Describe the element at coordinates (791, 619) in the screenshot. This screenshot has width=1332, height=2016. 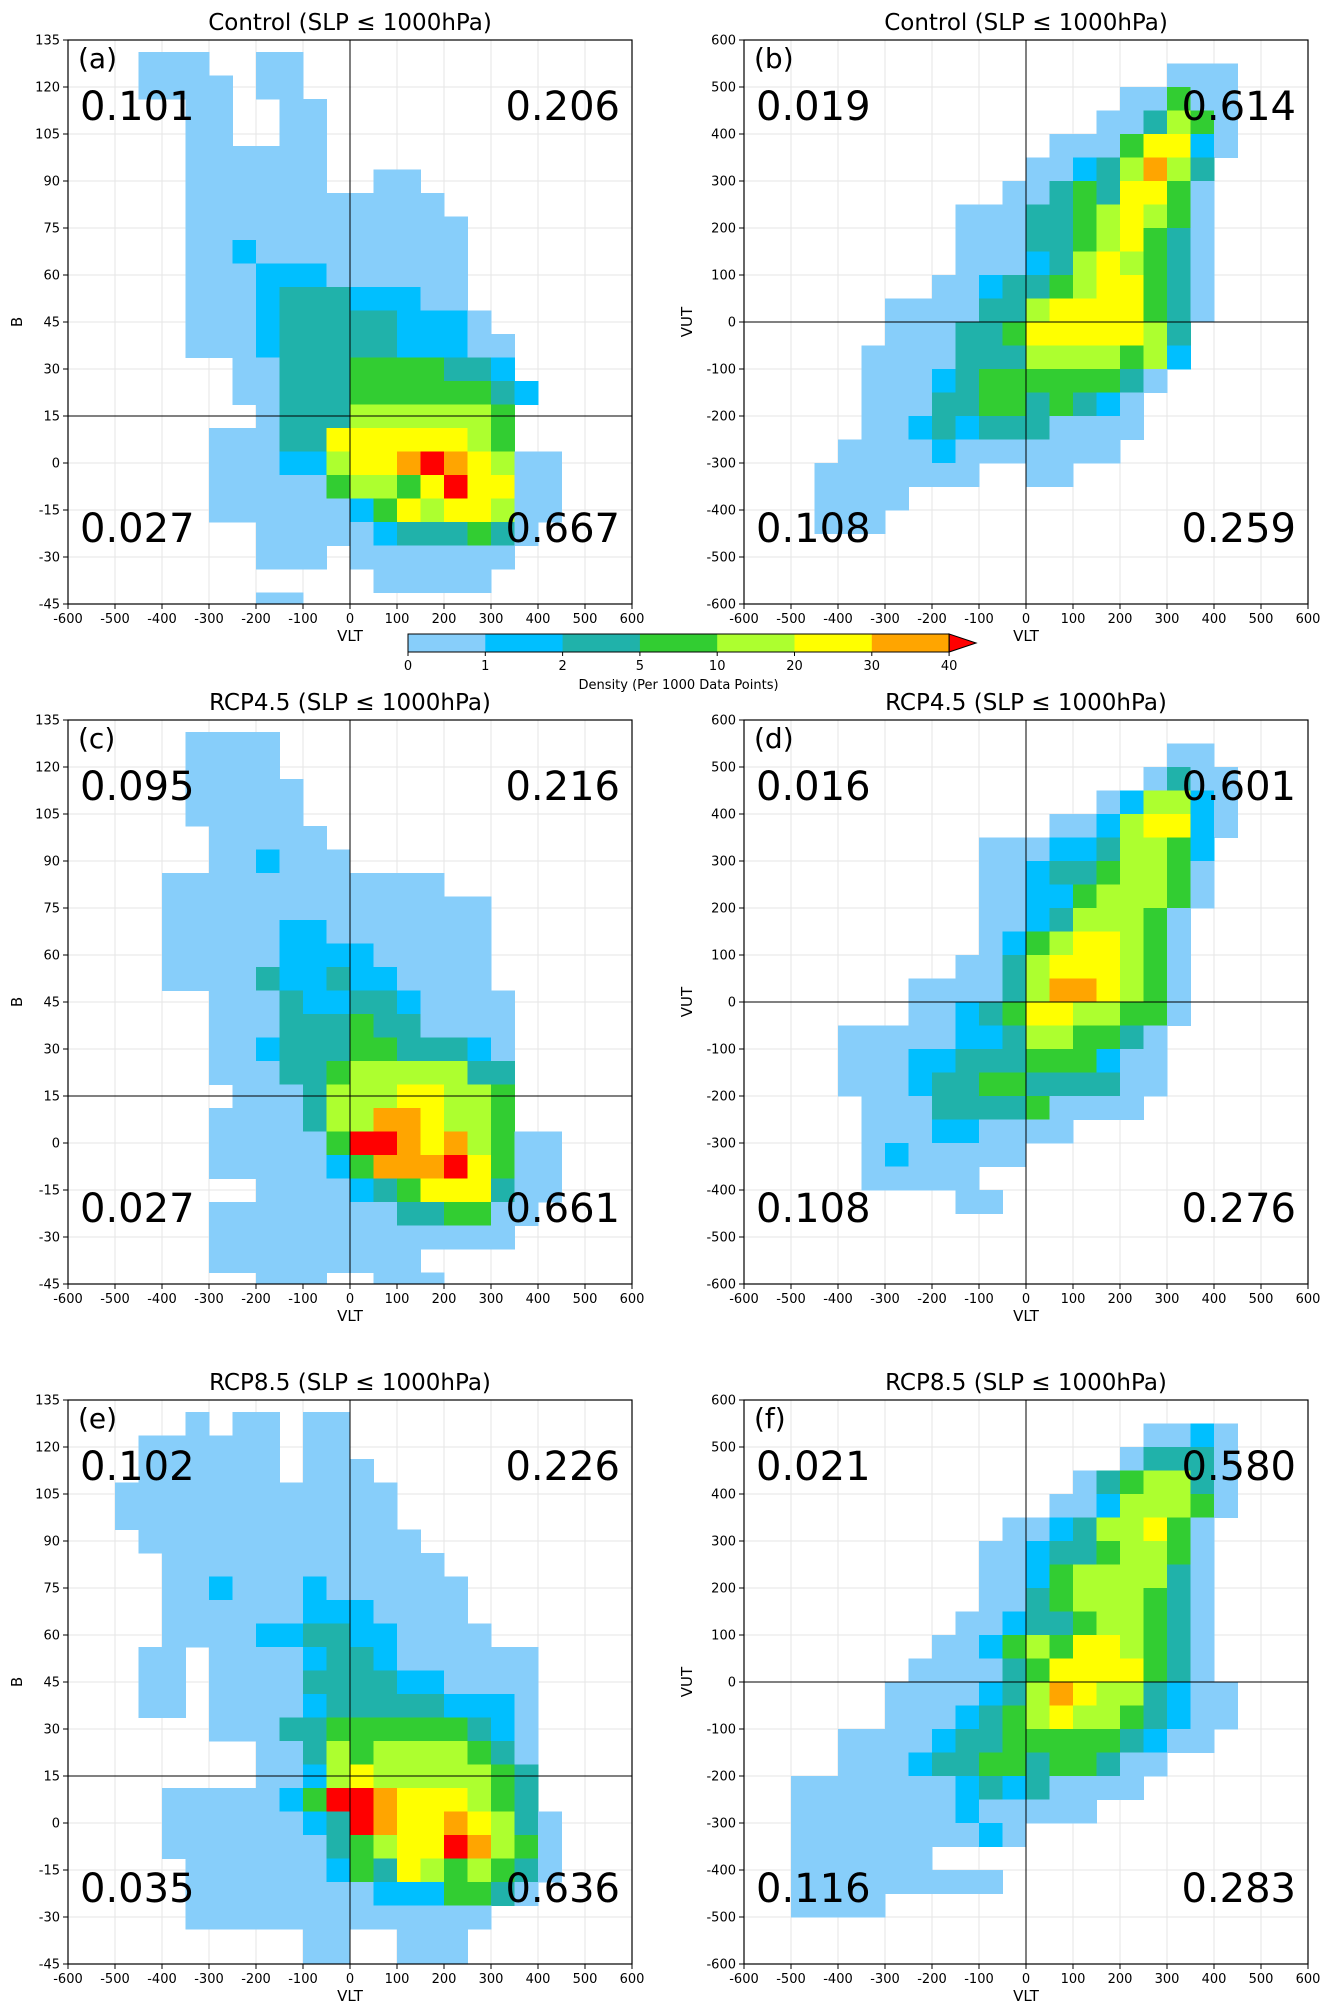
I see `x-tick-label: -500` at that location.